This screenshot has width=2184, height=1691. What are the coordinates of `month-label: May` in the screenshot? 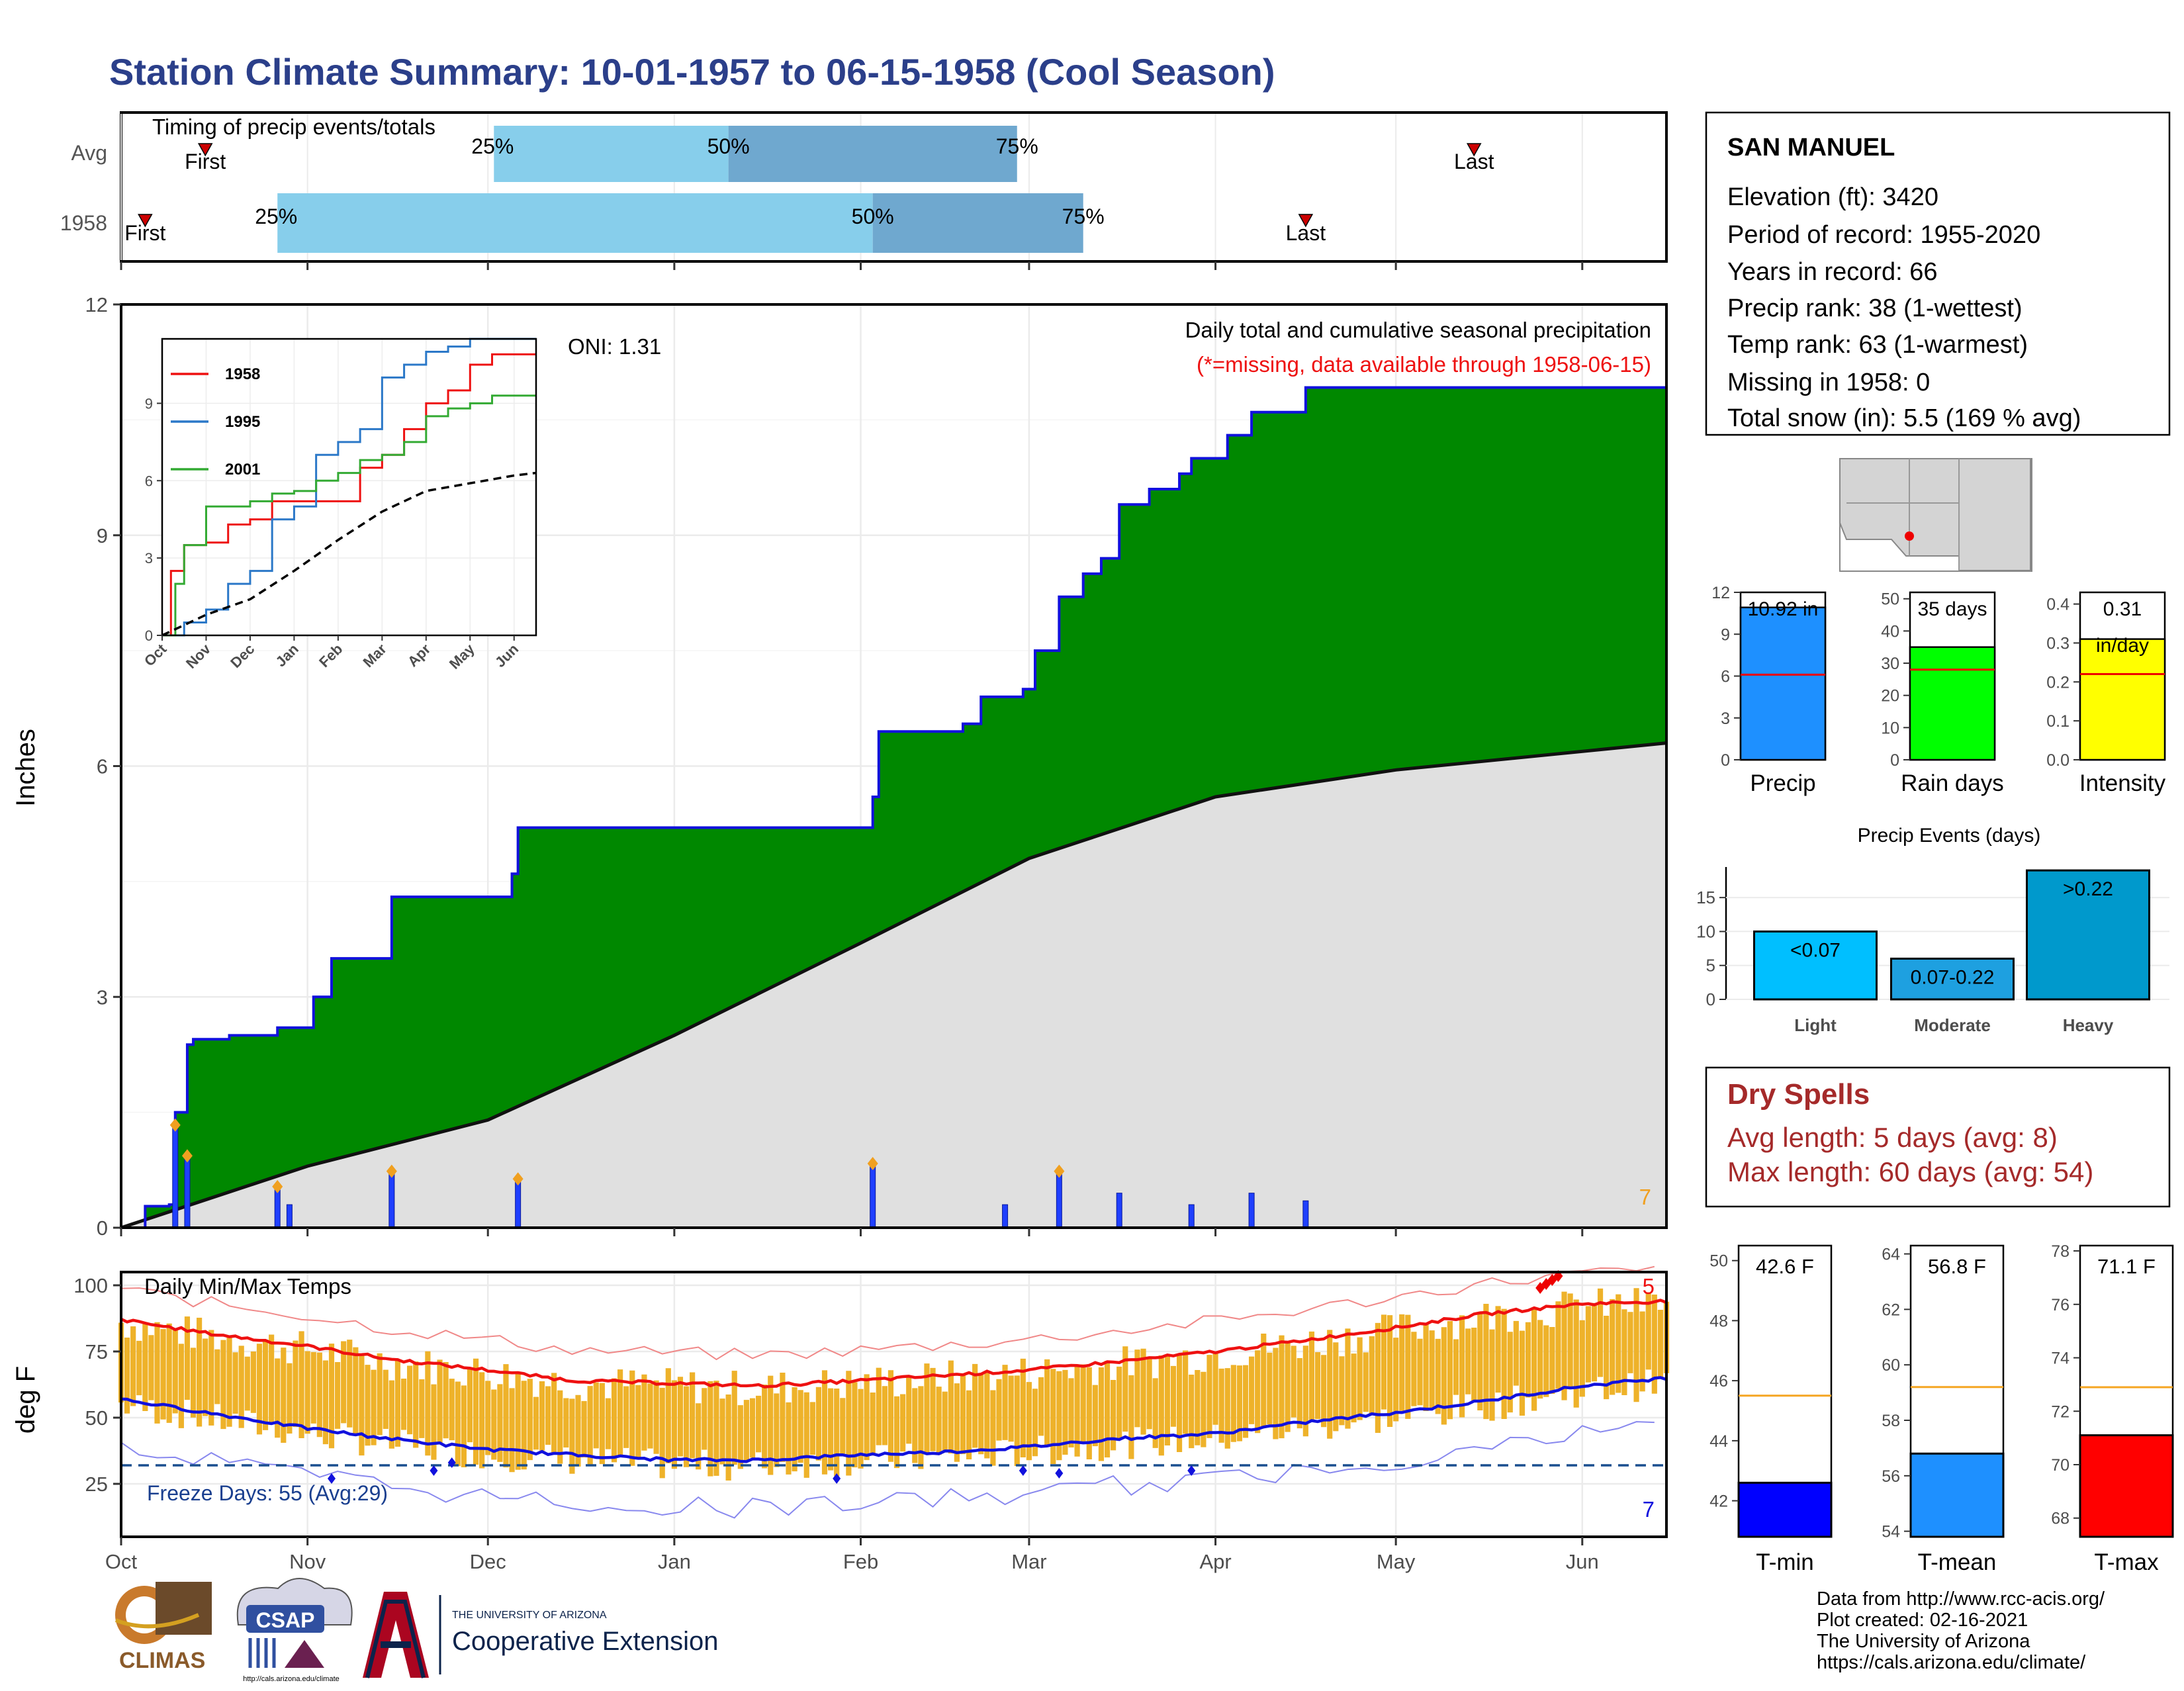 It's located at (1396, 1561).